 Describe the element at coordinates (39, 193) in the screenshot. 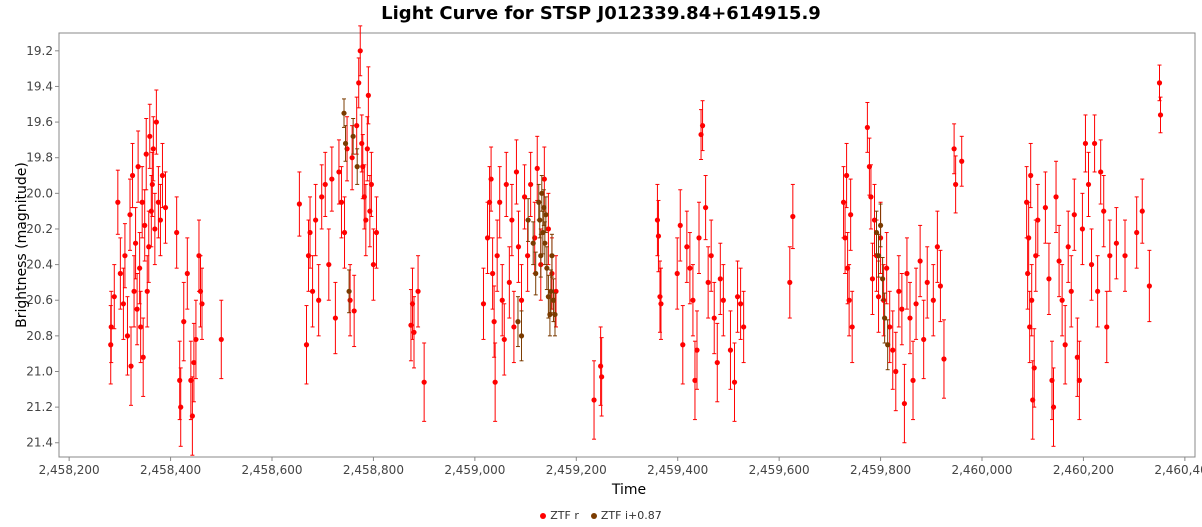

I see `y-tick-label: 20.0` at that location.